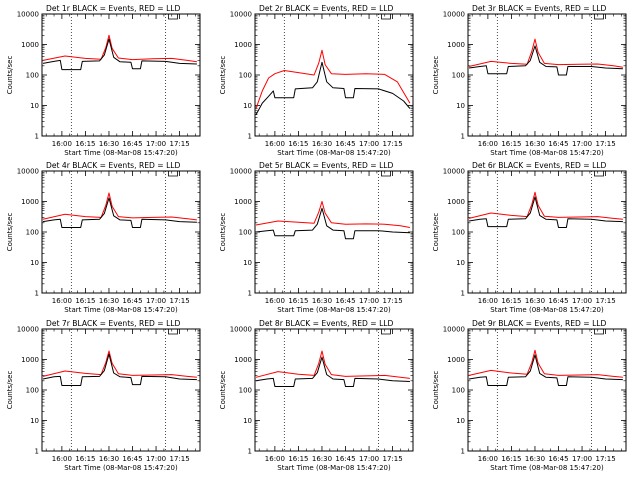  I want to click on plot-title: Det 4r BLACK = Events, RED = LLD, so click(113, 165).